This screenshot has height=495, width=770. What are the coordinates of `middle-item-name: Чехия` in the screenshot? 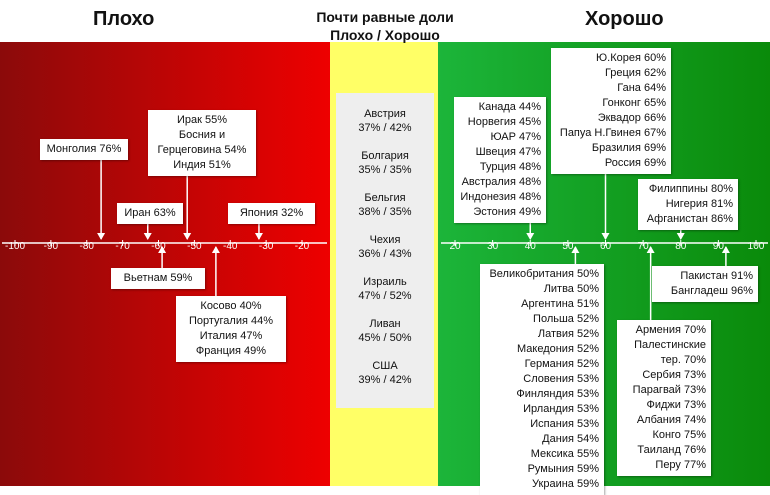 It's located at (385, 240).